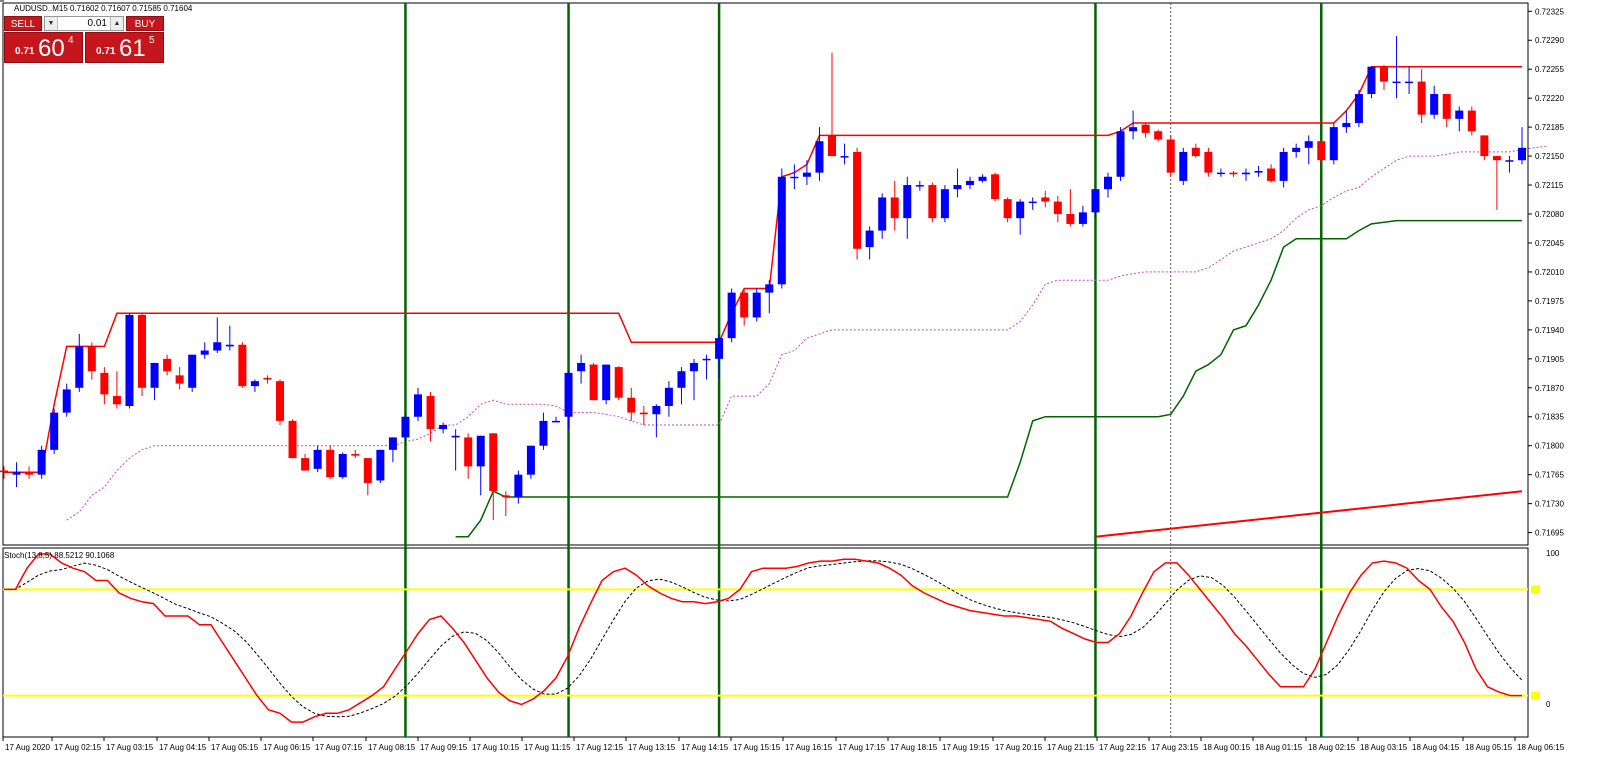 This screenshot has height=771, width=1600. I want to click on buy-price-button: 0.71 61 5, so click(124, 47).